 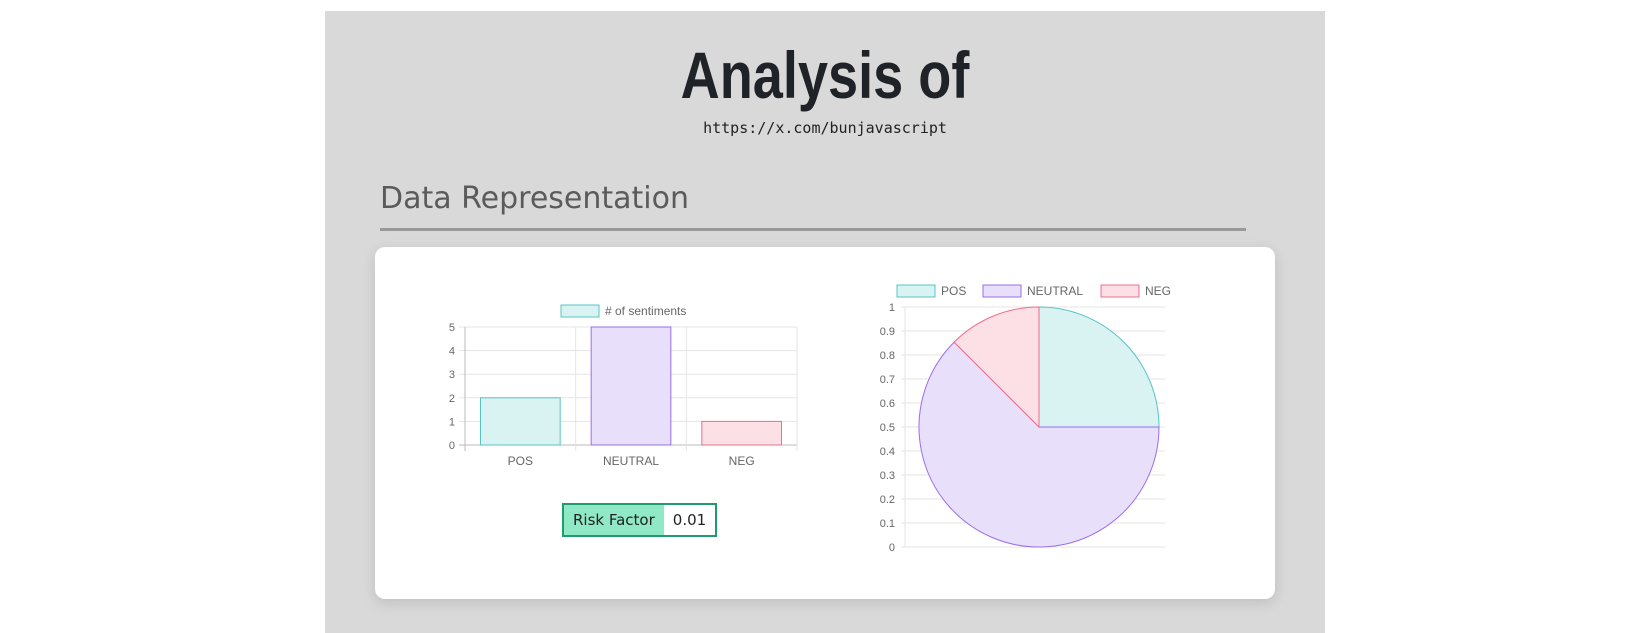 I want to click on pie-slice-pos, so click(x=1099, y=367).